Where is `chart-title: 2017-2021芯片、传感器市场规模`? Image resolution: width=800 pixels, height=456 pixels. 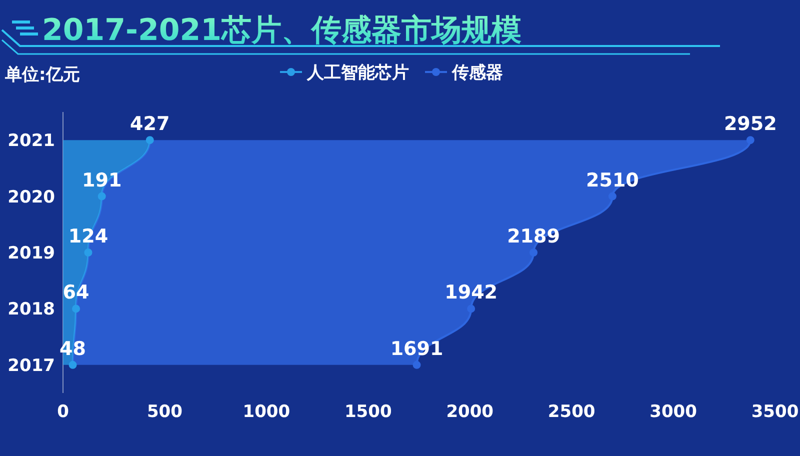 chart-title: 2017-2021芯片、传感器市场规模 is located at coordinates (282, 30).